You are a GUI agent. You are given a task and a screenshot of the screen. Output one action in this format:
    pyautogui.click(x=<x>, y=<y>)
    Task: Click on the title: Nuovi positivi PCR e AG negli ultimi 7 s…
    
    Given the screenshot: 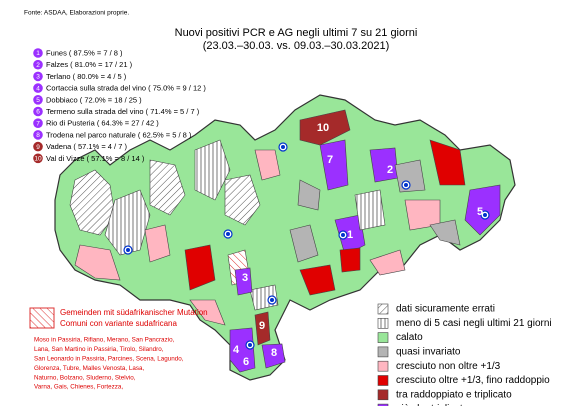 What is the action you would take?
    pyautogui.click(x=296, y=33)
    